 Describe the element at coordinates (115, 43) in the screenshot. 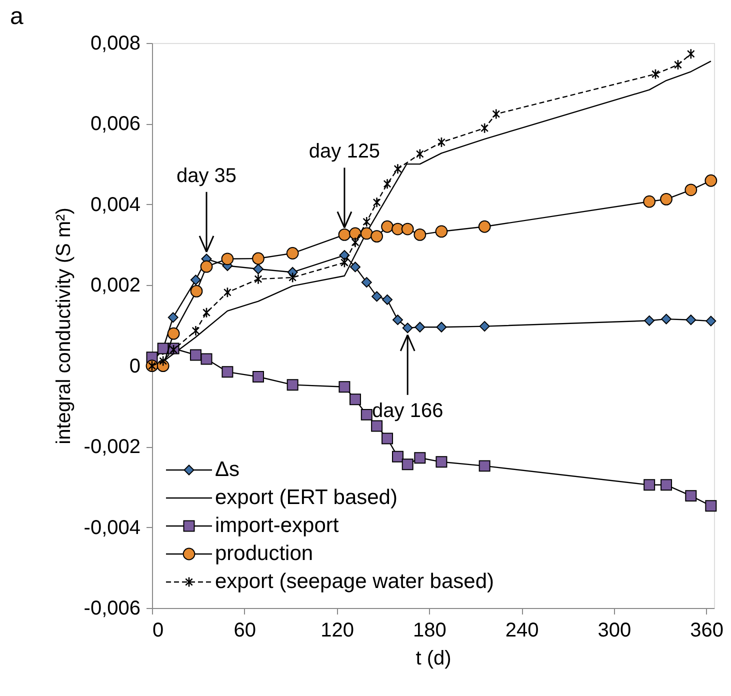

I see `y-tick-label: 0,008` at that location.